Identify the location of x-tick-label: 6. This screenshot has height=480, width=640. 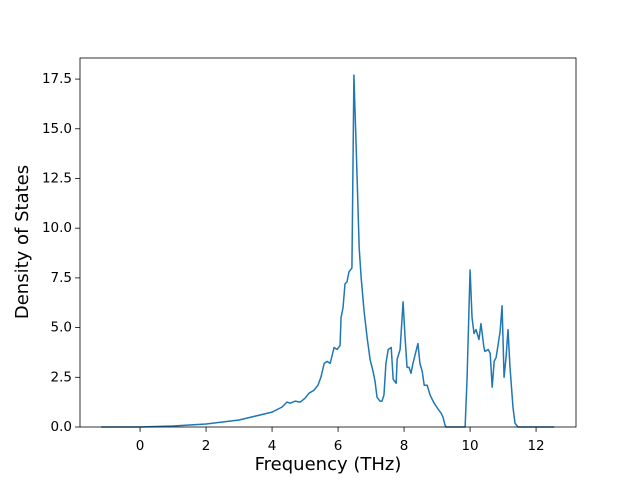
(338, 446).